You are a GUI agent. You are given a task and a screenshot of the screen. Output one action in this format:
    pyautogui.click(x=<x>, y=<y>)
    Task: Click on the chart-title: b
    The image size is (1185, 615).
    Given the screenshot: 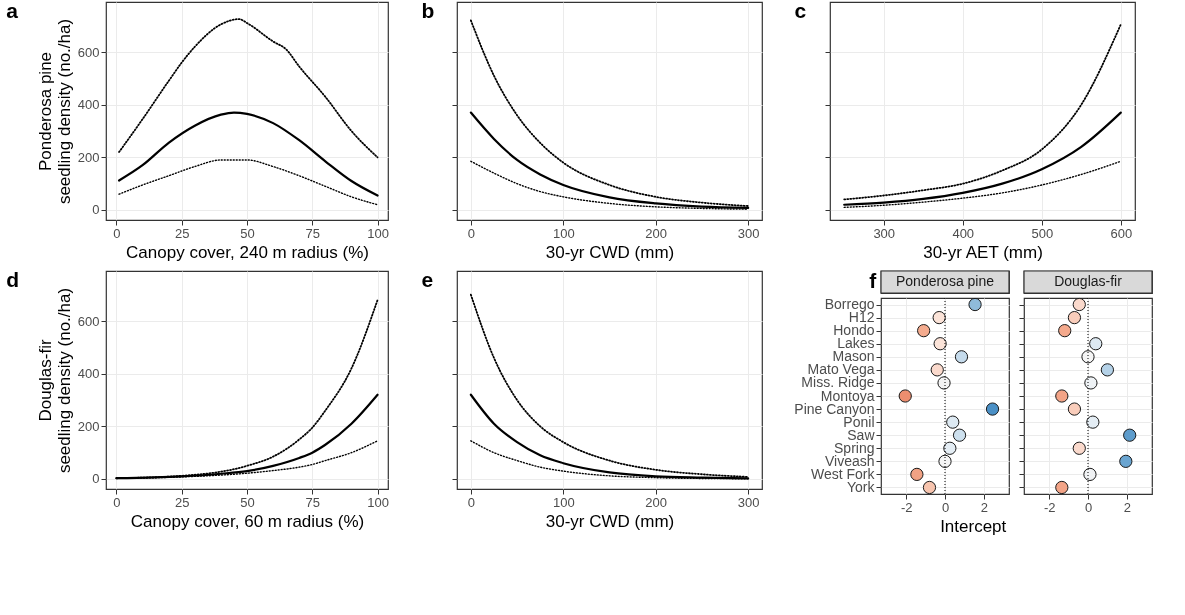 What is the action you would take?
    pyautogui.click(x=428, y=11)
    